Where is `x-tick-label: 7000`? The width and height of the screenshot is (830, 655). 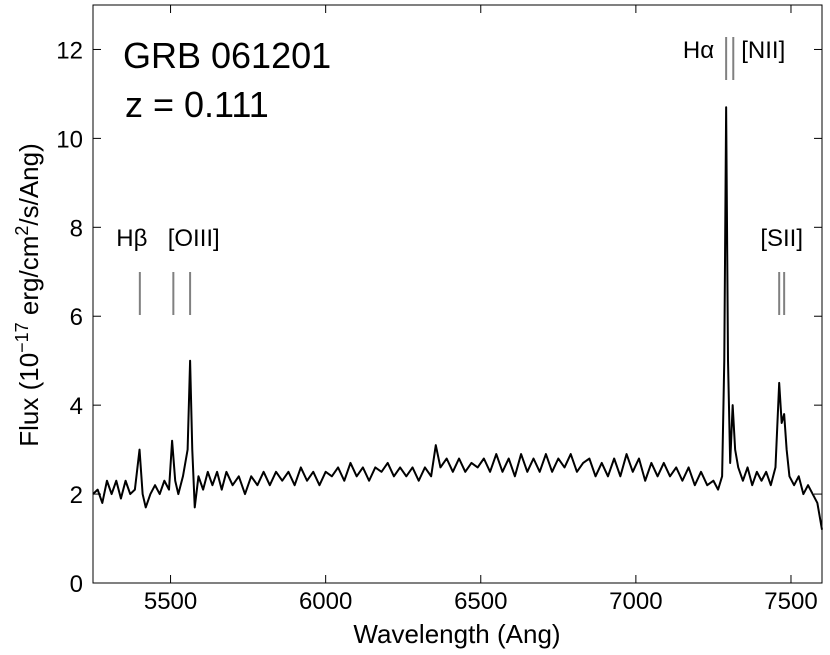
x-tick-label: 7000 is located at coordinates (635, 601).